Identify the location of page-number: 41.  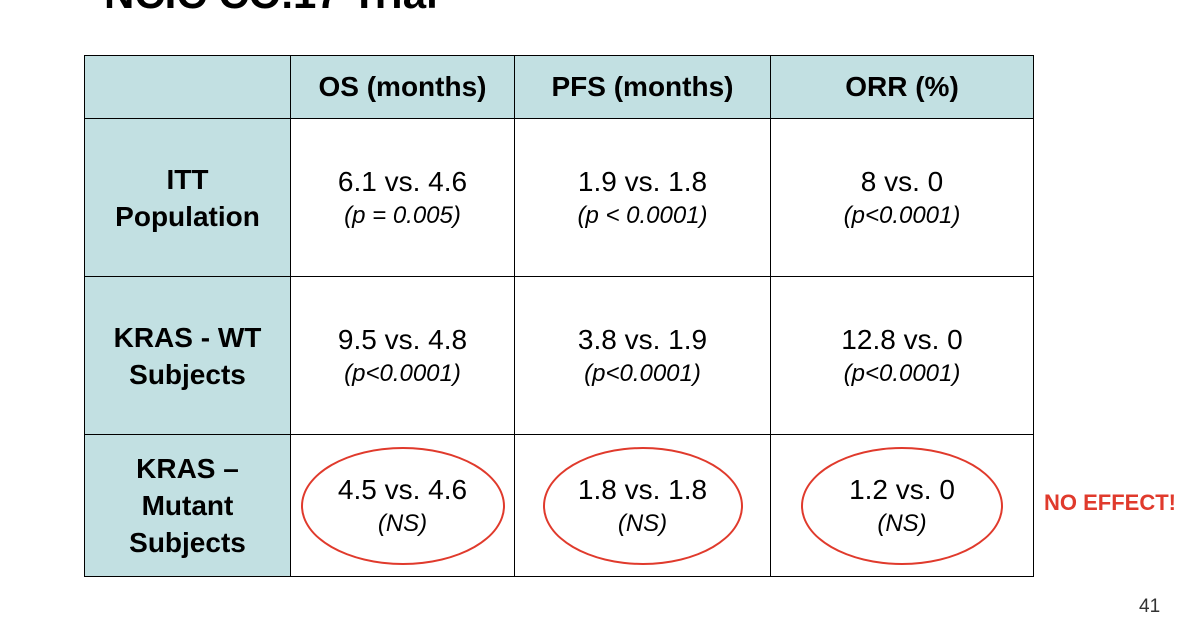
(1150, 606).